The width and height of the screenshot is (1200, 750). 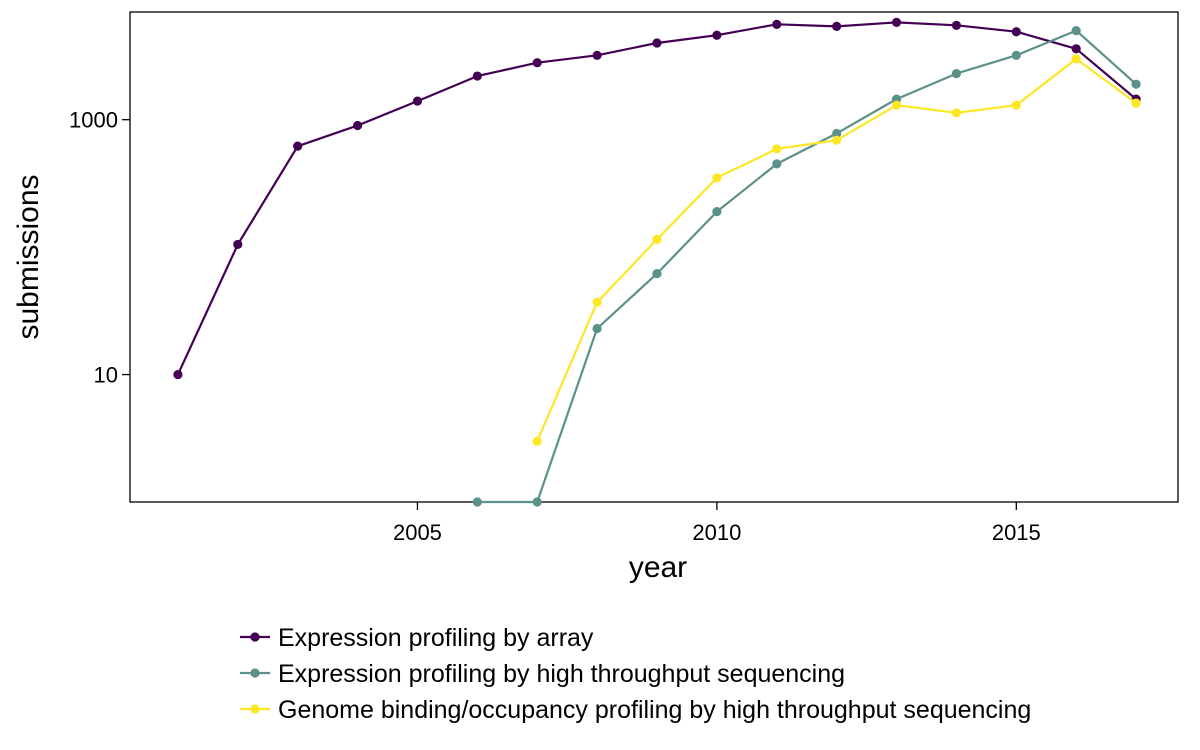 What do you see at coordinates (1136, 103) in the screenshot?
I see `data-point-2-2017` at bounding box center [1136, 103].